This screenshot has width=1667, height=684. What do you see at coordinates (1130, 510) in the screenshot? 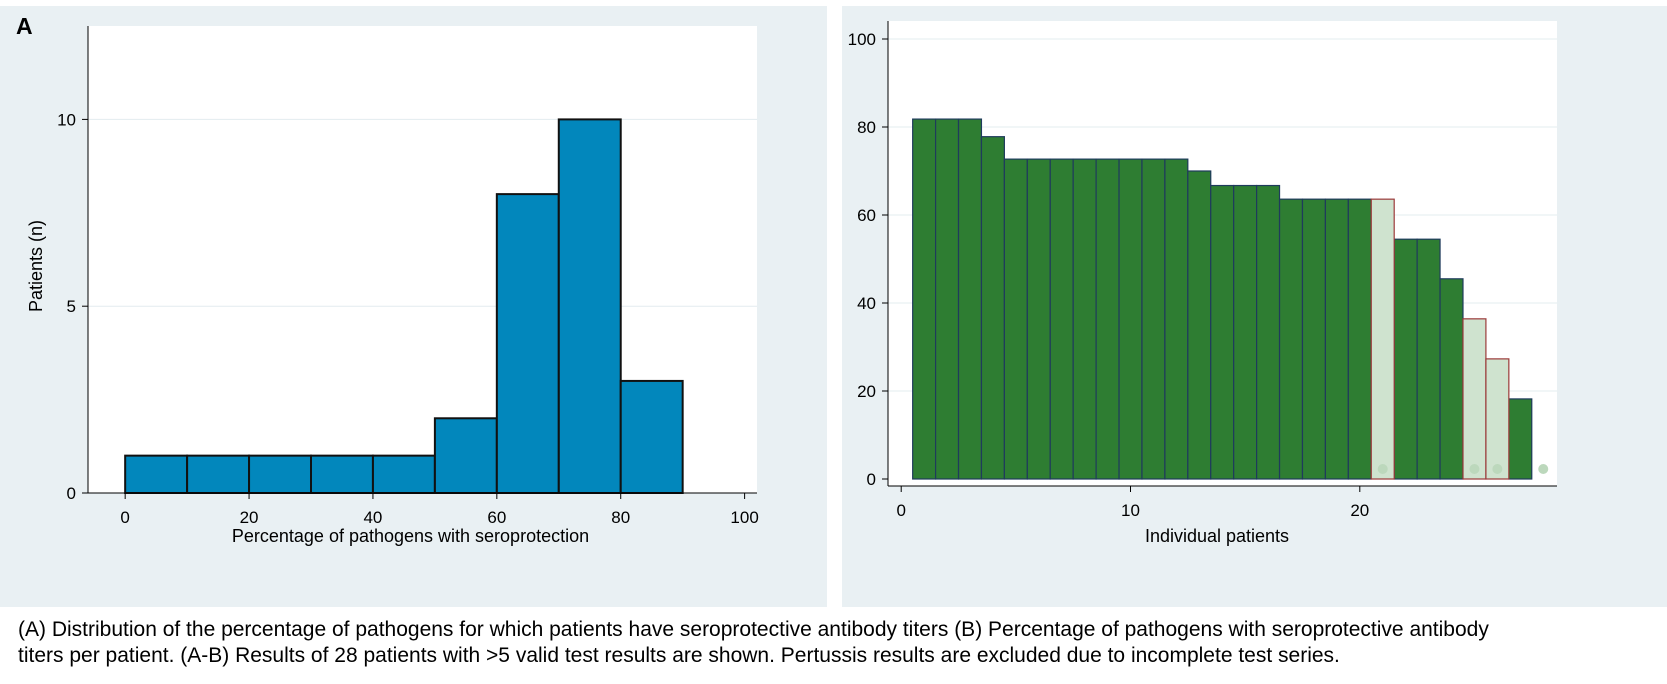
I see `x-tick-label: 10` at bounding box center [1130, 510].